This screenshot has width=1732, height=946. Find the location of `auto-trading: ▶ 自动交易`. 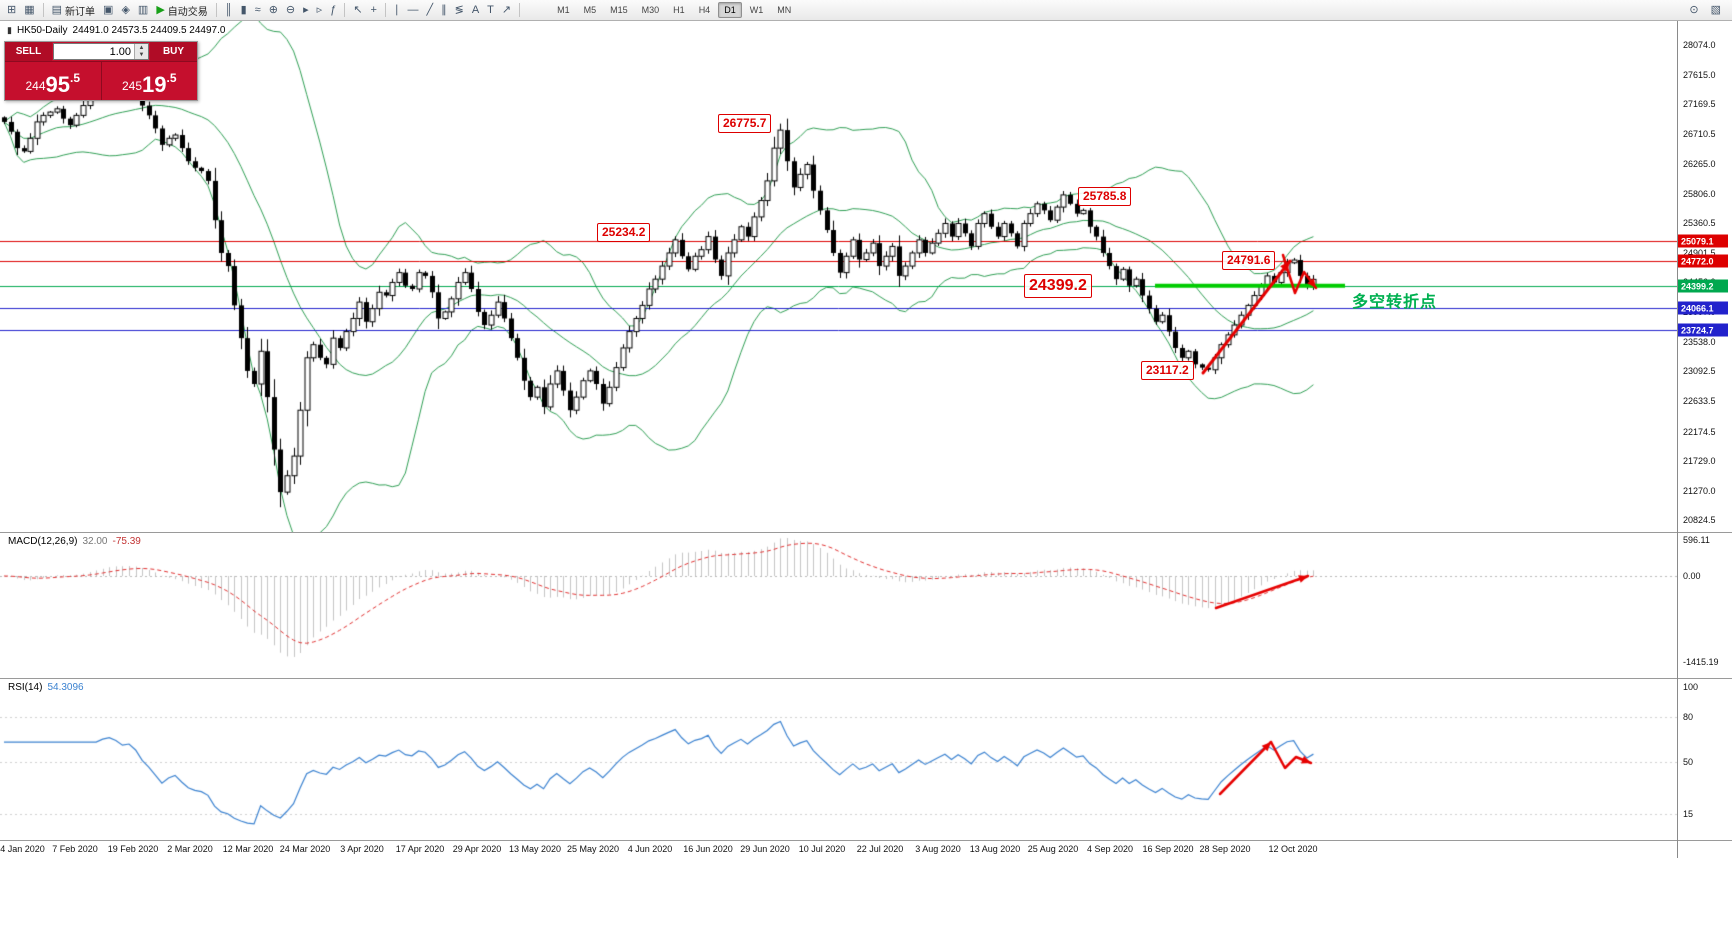

auto-trading: ▶ 自动交易 is located at coordinates (181, 10).